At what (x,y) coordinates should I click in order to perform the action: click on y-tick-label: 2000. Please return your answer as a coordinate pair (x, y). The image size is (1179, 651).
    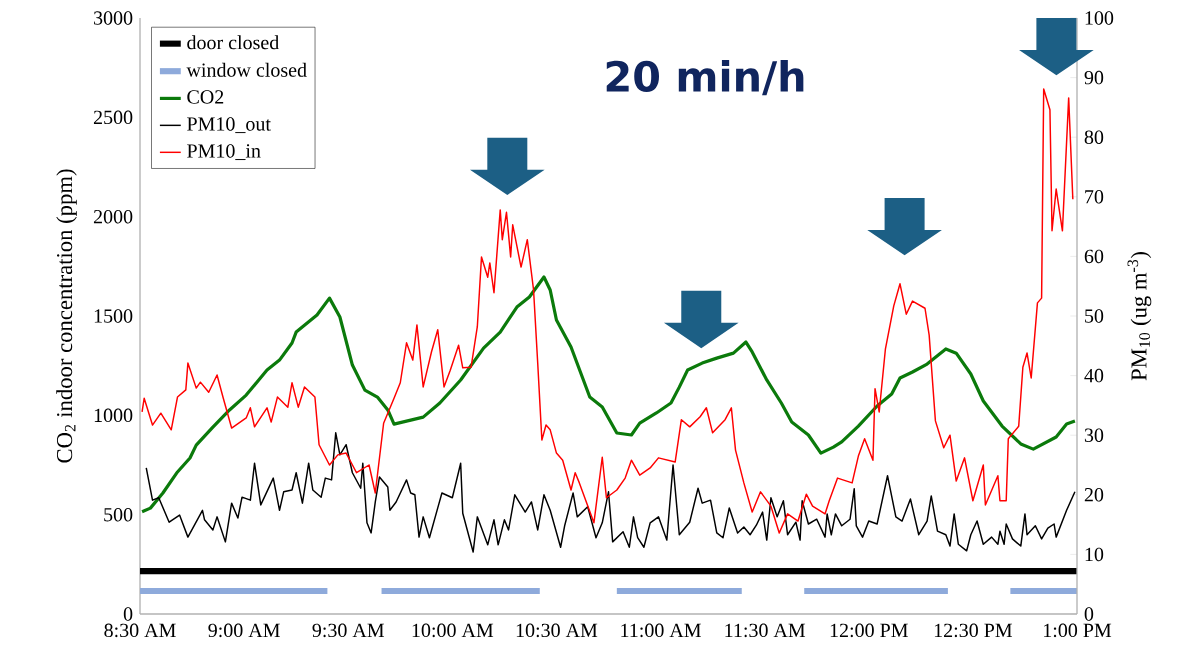
    Looking at the image, I should click on (113, 216).